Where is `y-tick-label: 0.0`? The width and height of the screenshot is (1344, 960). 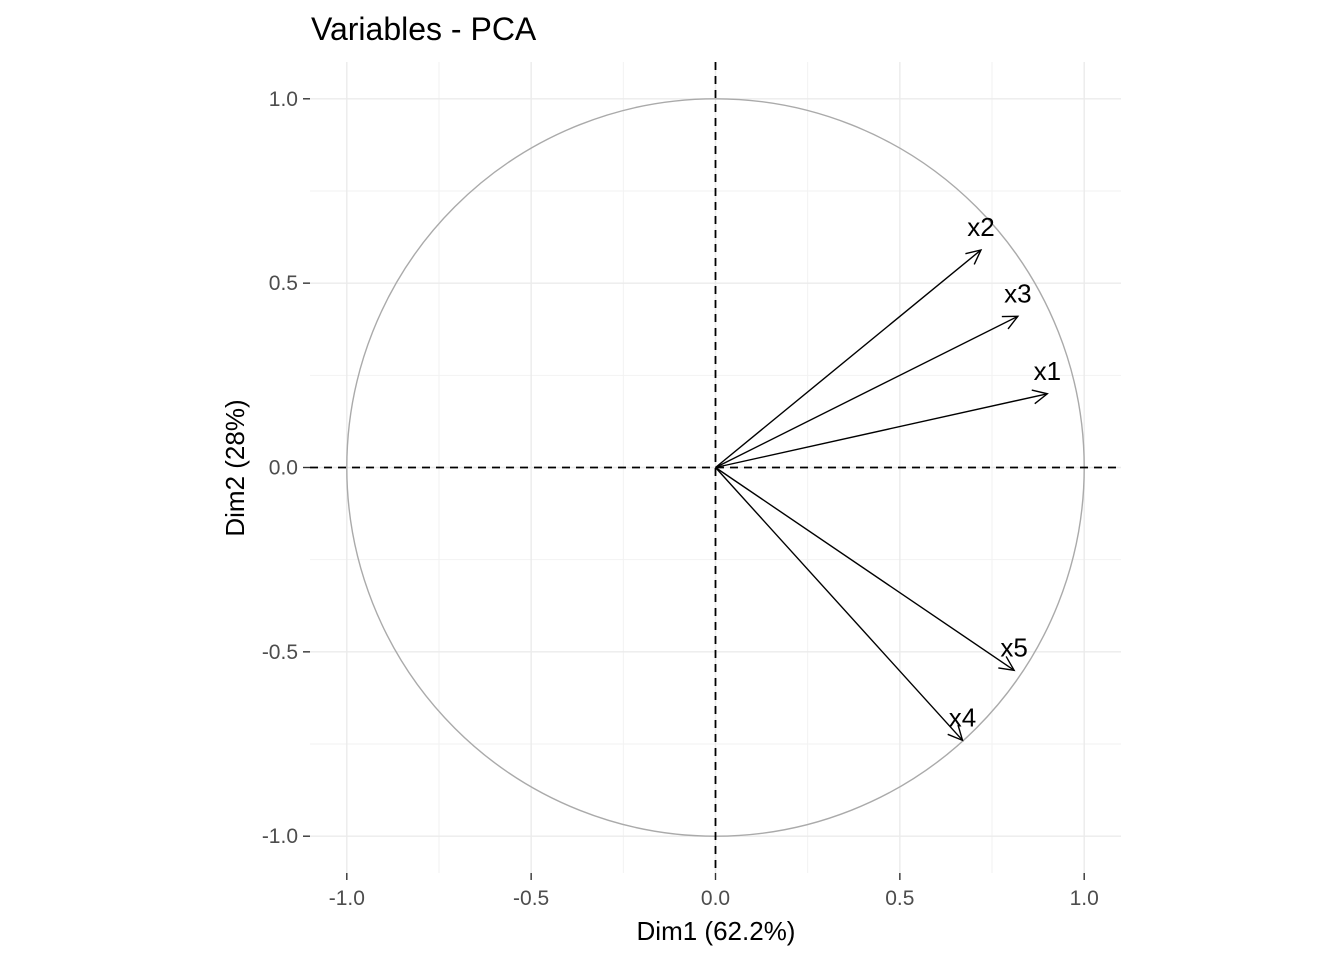 y-tick-label: 0.0 is located at coordinates (283, 468).